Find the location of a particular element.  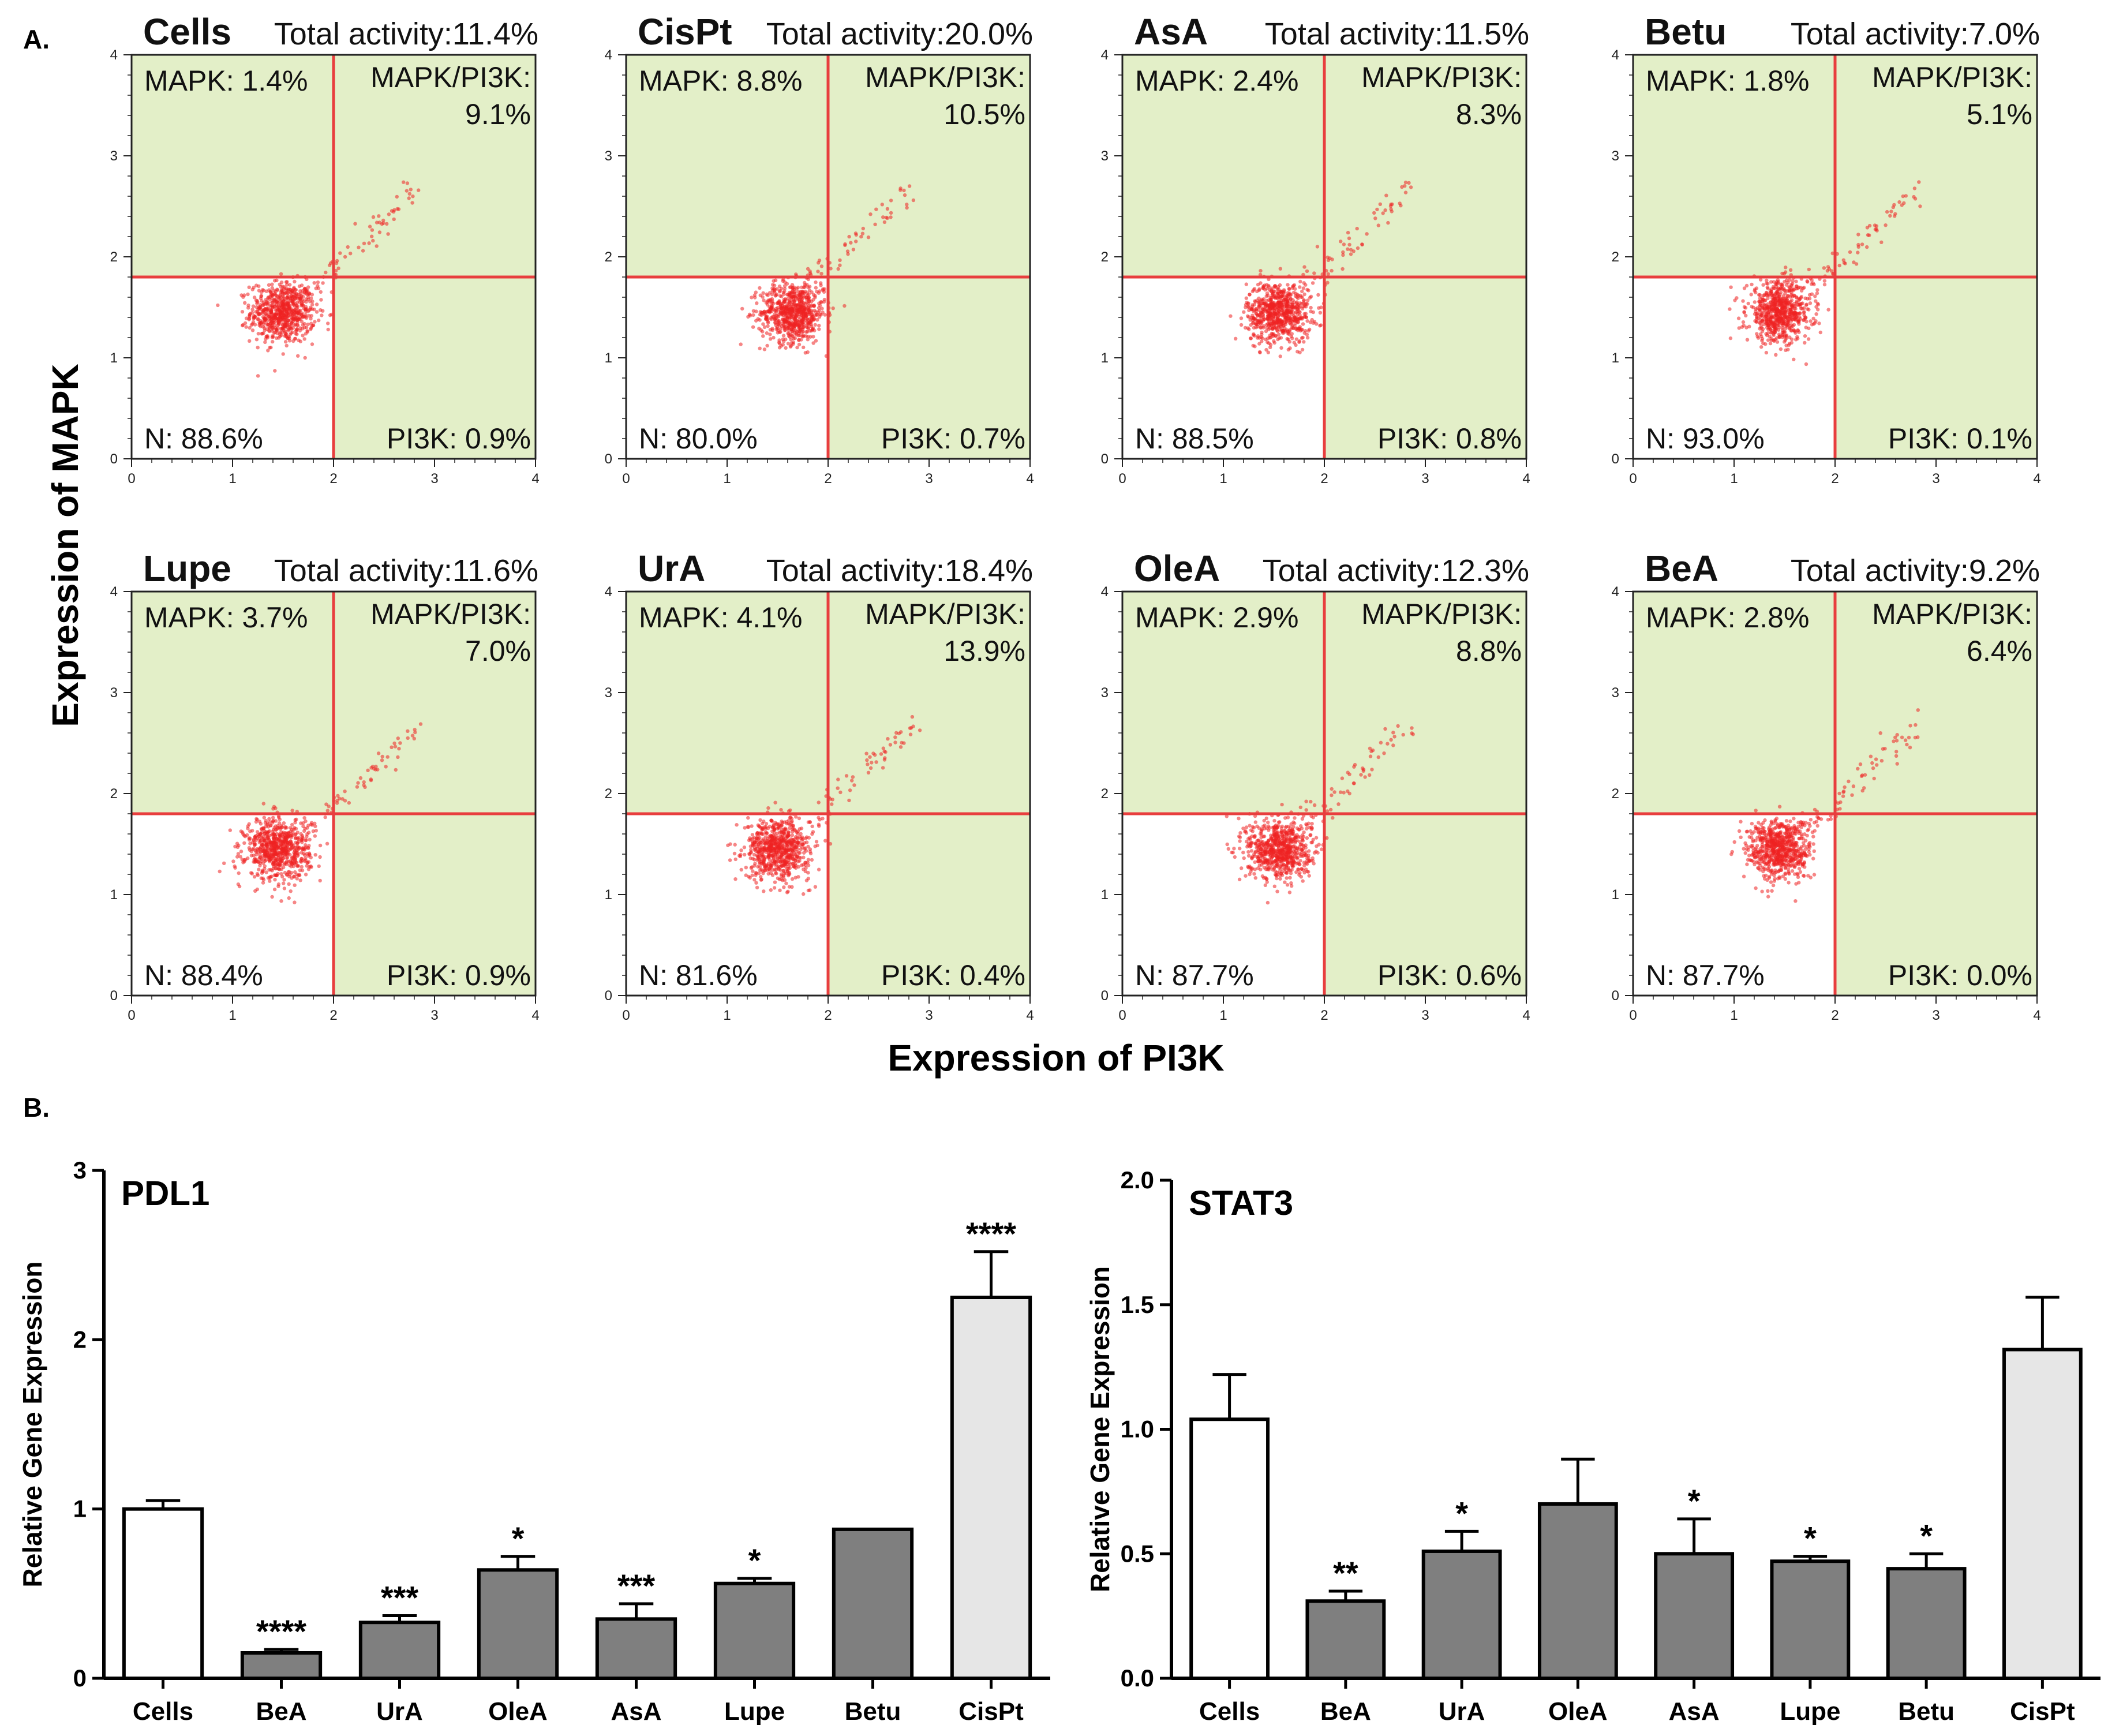

quadrant-label-mapk: MAPK: 2.4% is located at coordinates (1216, 81).